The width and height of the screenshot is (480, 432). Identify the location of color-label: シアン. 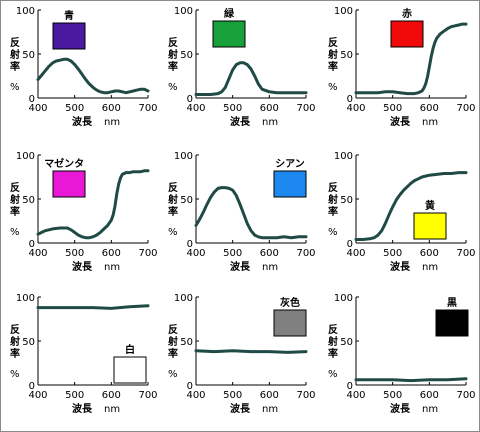
(290, 164).